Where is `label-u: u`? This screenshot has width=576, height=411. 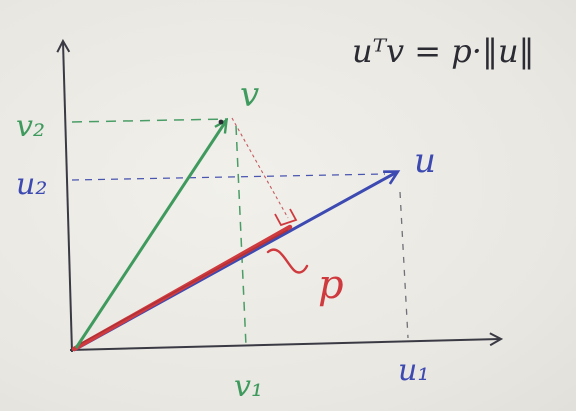 label-u: u is located at coordinates (425, 161).